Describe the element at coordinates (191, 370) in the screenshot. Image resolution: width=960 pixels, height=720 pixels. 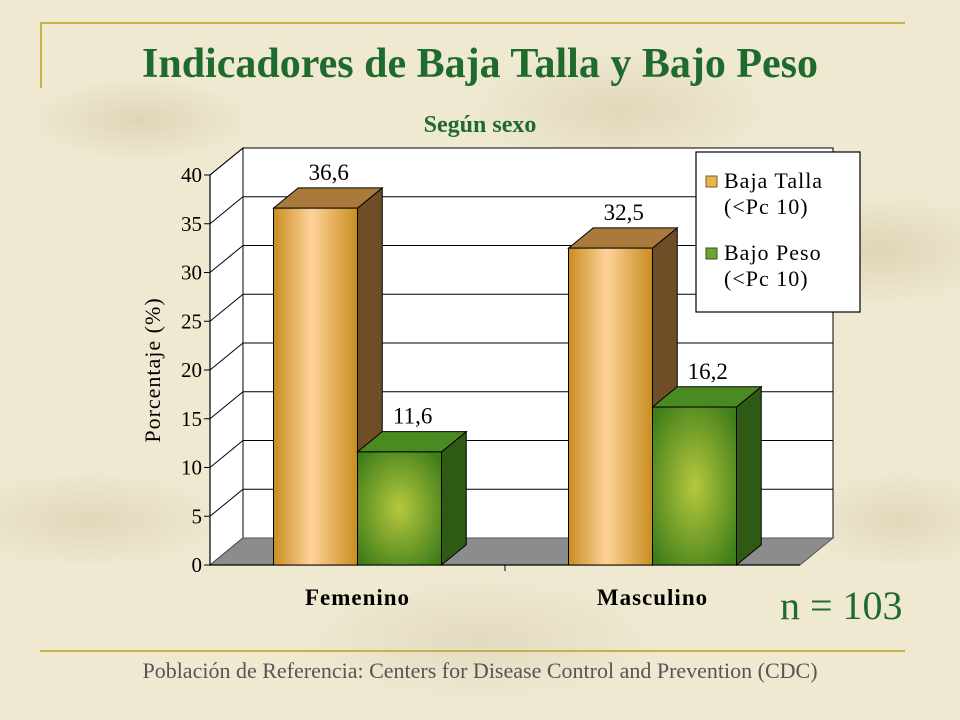
I see `y-tick-label: 20` at that location.